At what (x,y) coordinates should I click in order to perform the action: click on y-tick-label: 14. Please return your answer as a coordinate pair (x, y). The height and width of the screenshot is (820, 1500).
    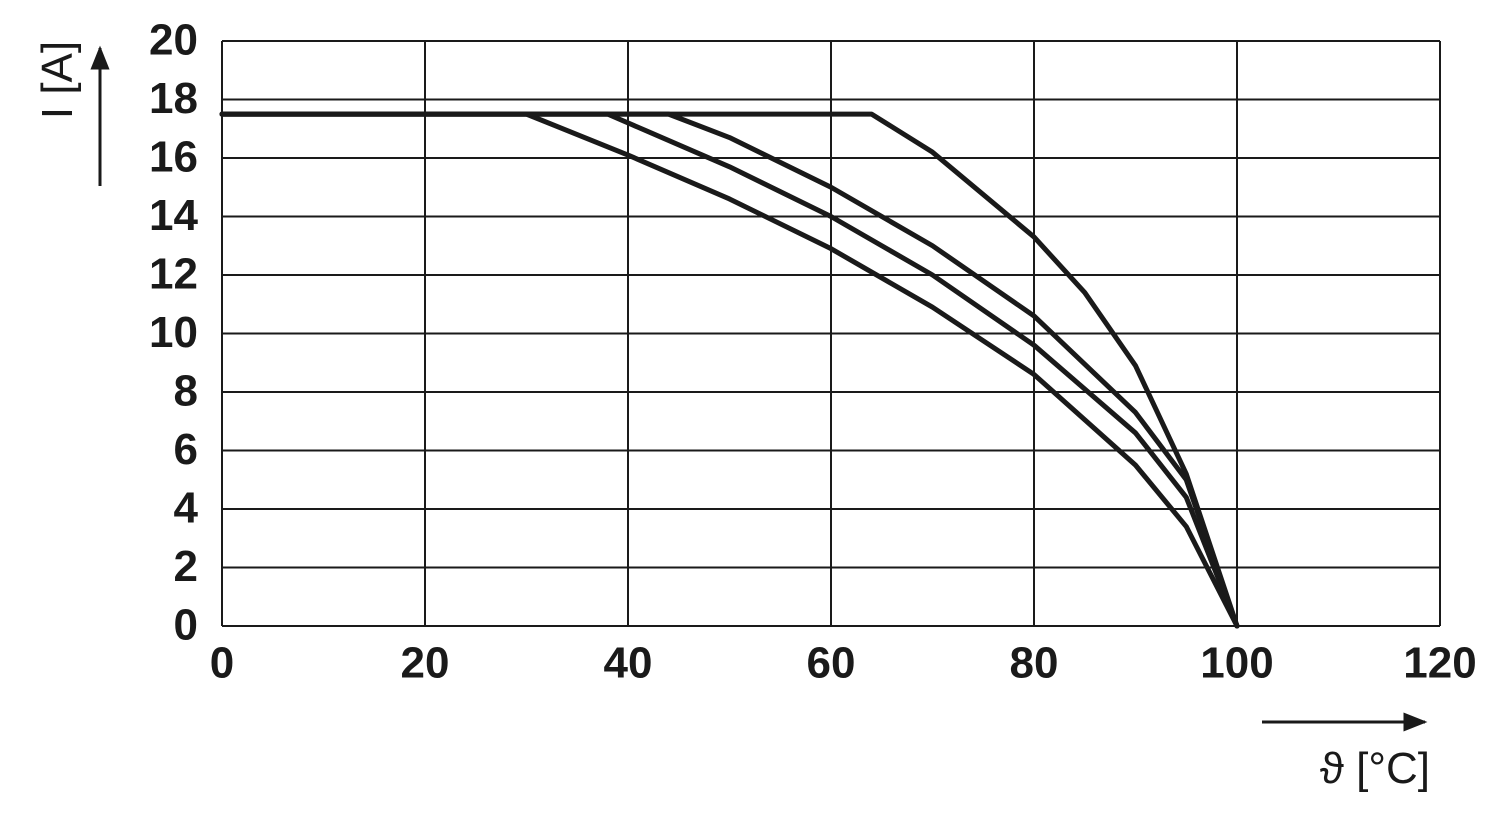
    Looking at the image, I should click on (173, 215).